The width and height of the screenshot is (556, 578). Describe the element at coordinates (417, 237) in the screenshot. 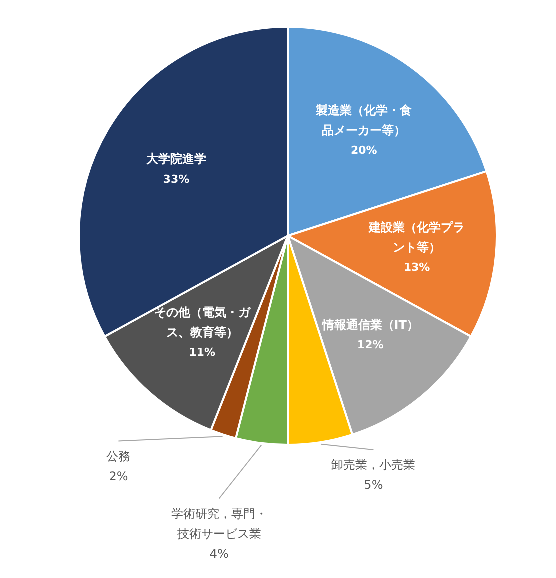

I see `slice-label: 建設業（化学プラント等）` at that location.